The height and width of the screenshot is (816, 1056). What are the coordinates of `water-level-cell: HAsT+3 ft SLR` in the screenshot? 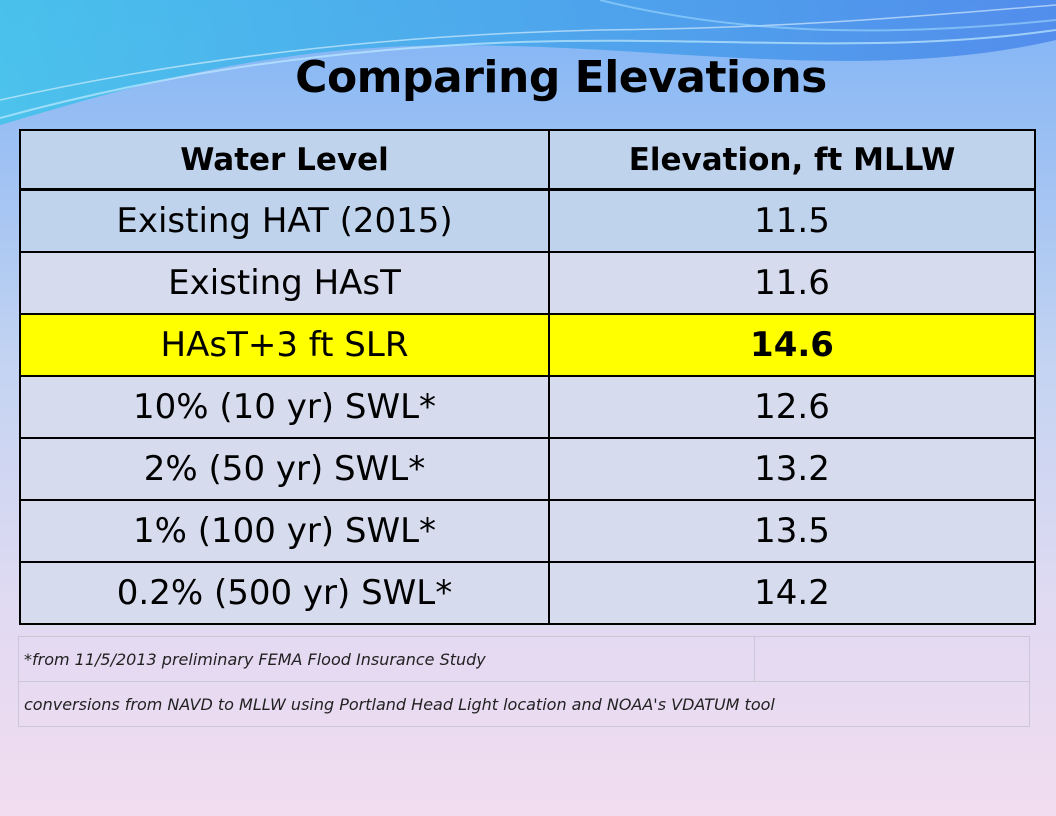 It's located at (284, 345).